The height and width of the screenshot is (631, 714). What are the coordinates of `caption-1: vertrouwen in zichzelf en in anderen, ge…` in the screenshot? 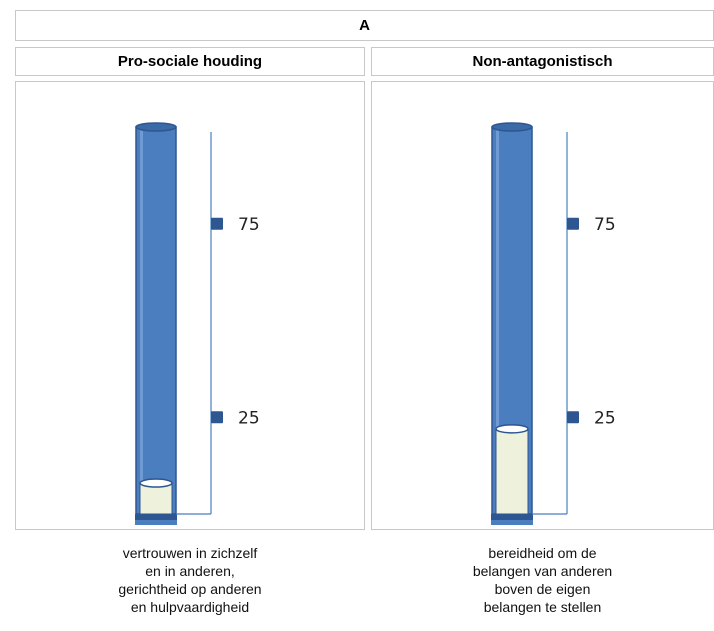 It's located at (190, 580).